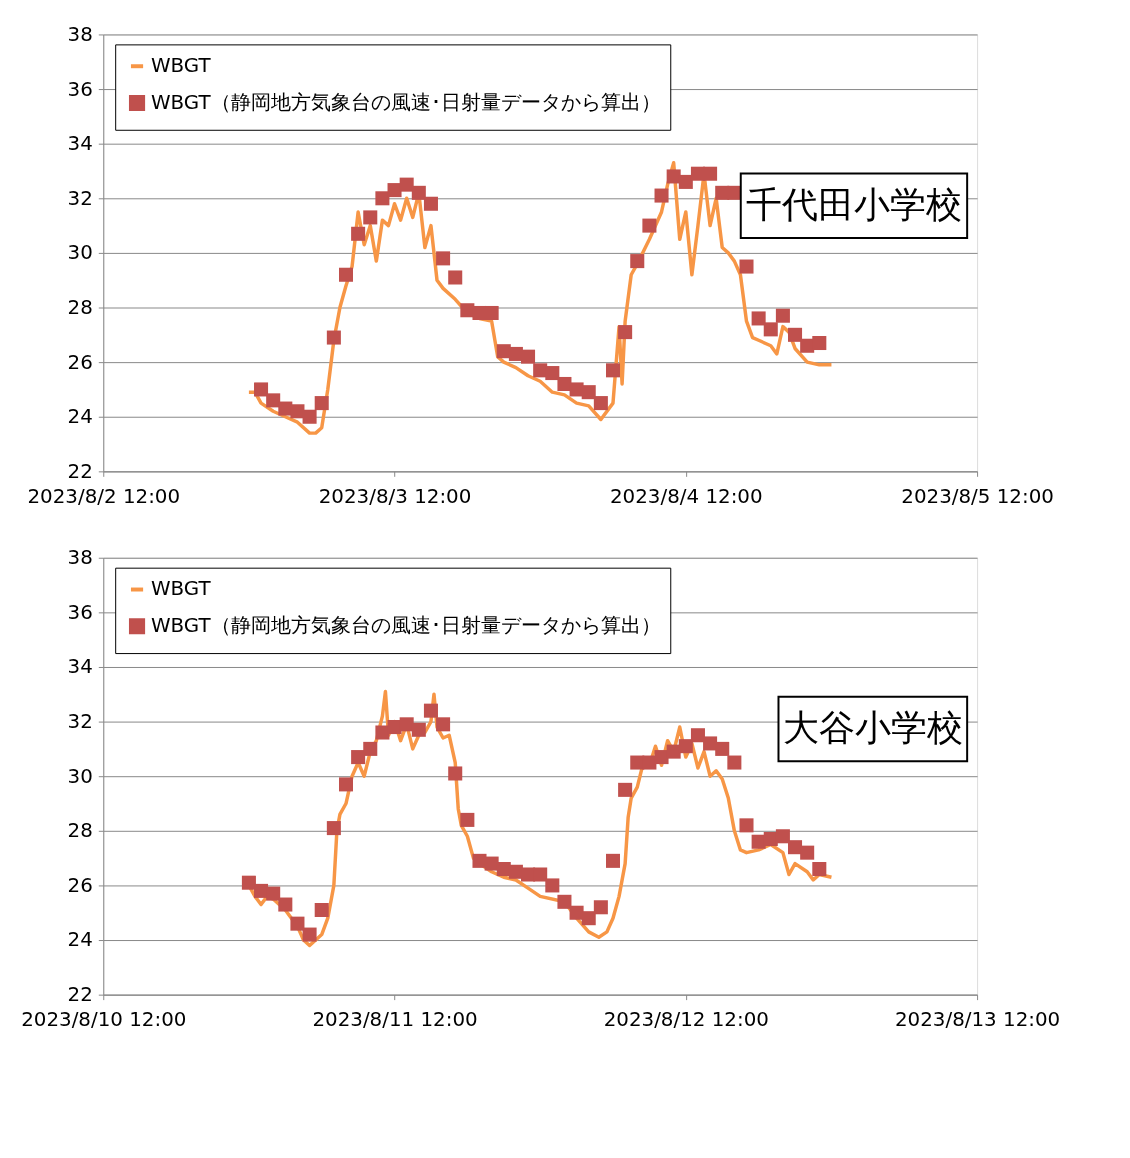  Describe the element at coordinates (977, 1019) in the screenshot. I see `x-tick-label: 2023/8/13 12:00` at that location.